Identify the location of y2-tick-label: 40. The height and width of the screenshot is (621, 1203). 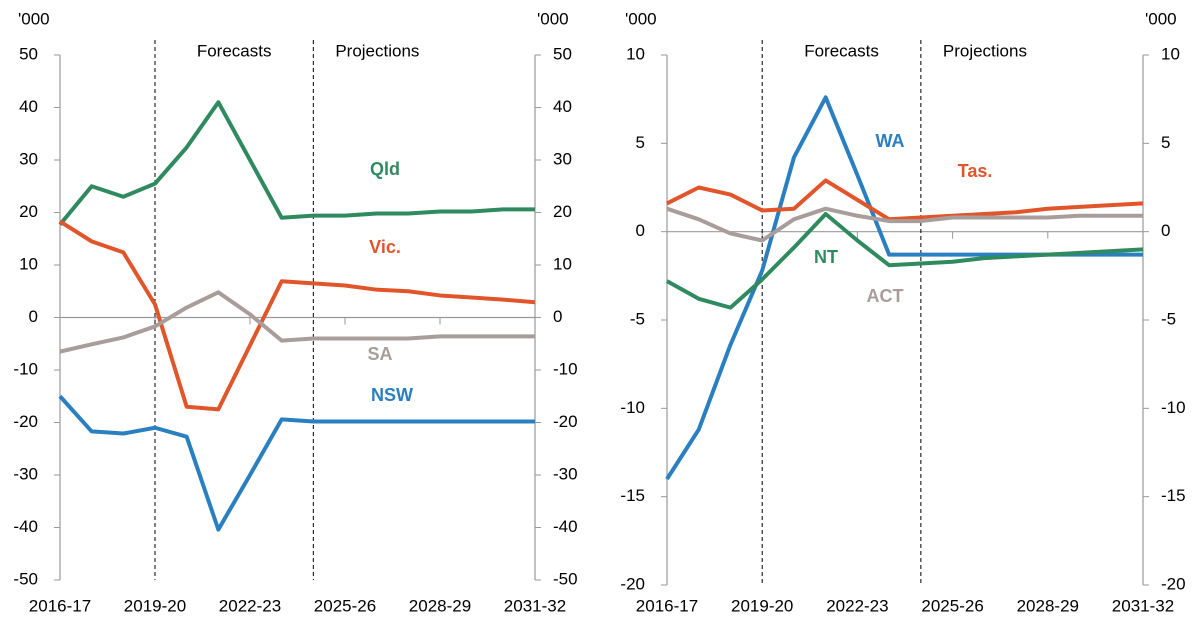
(562, 106).